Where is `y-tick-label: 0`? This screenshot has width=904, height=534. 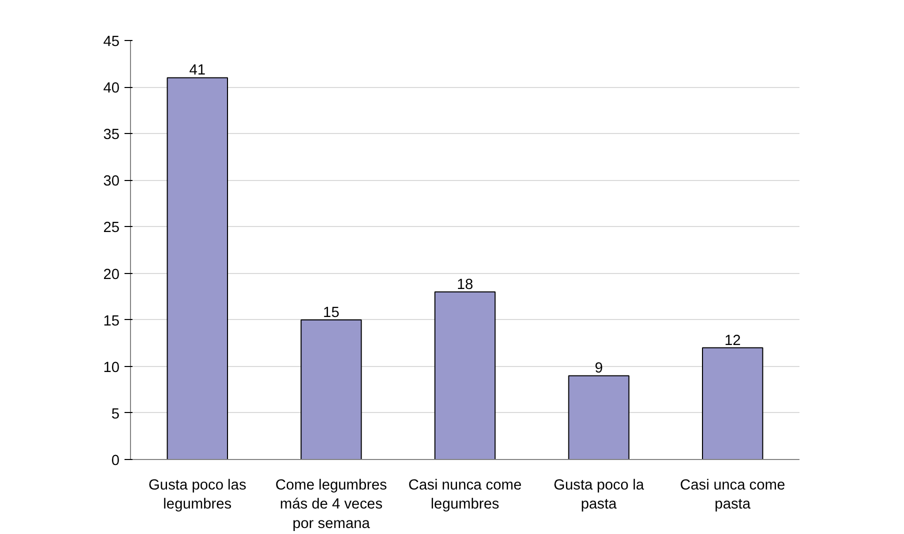
y-tick-label: 0 is located at coordinates (115, 461).